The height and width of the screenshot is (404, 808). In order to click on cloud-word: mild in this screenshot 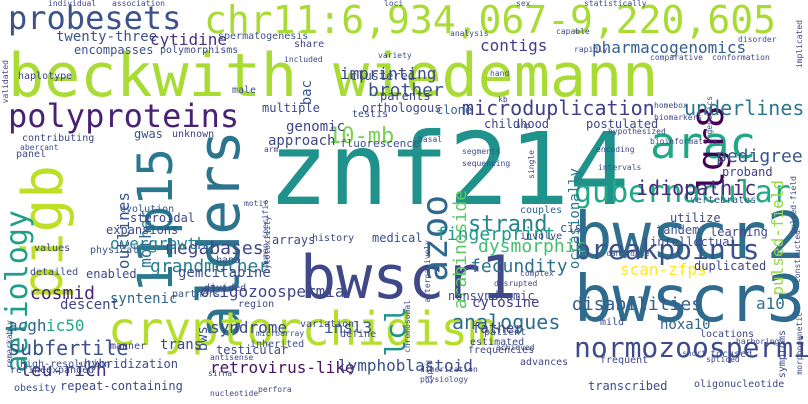, I will do `click(612, 322)`.